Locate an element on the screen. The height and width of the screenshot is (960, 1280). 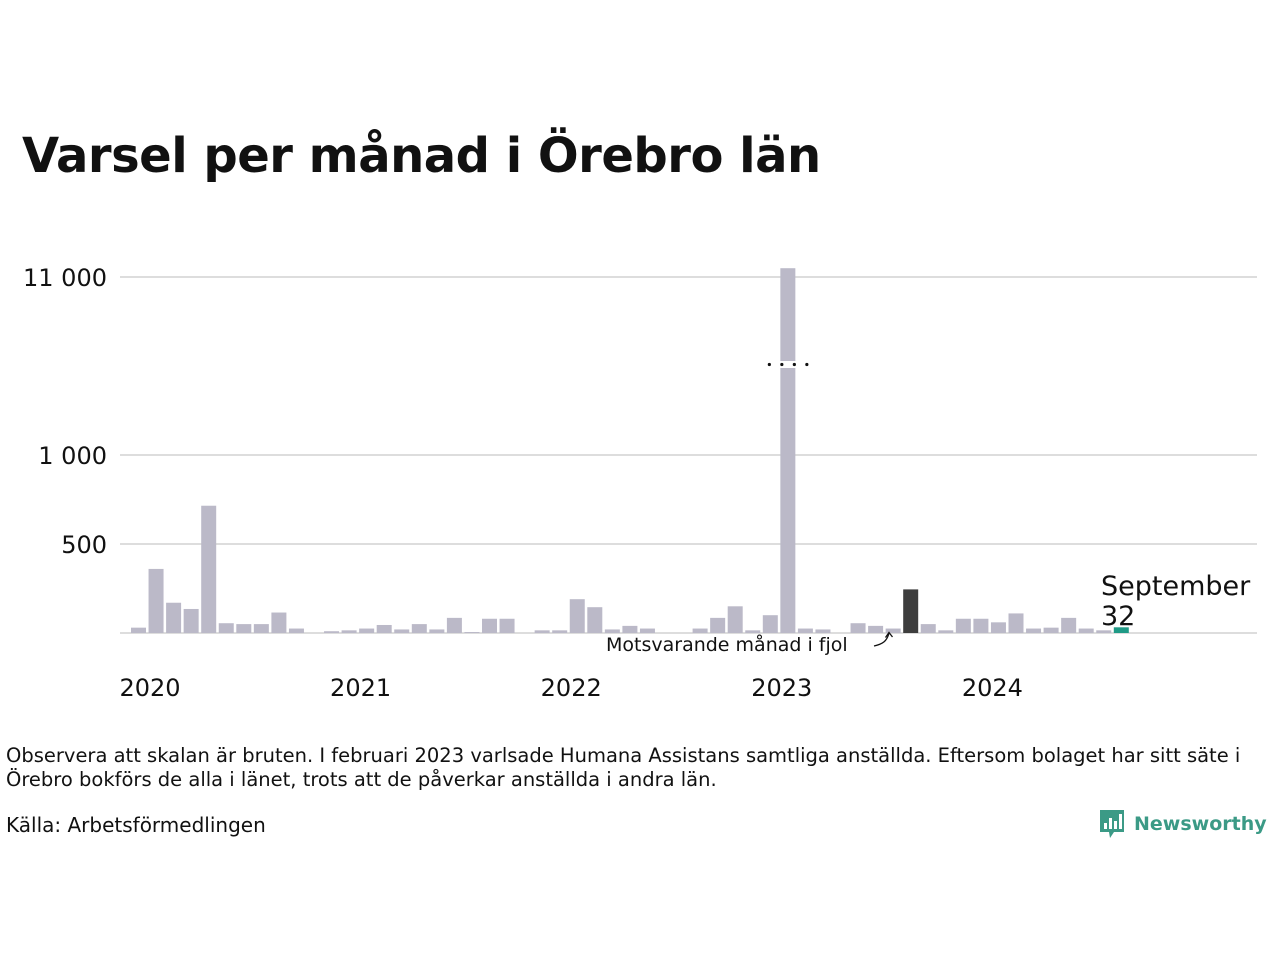
x-tick-label: 2022 is located at coordinates (571, 688).